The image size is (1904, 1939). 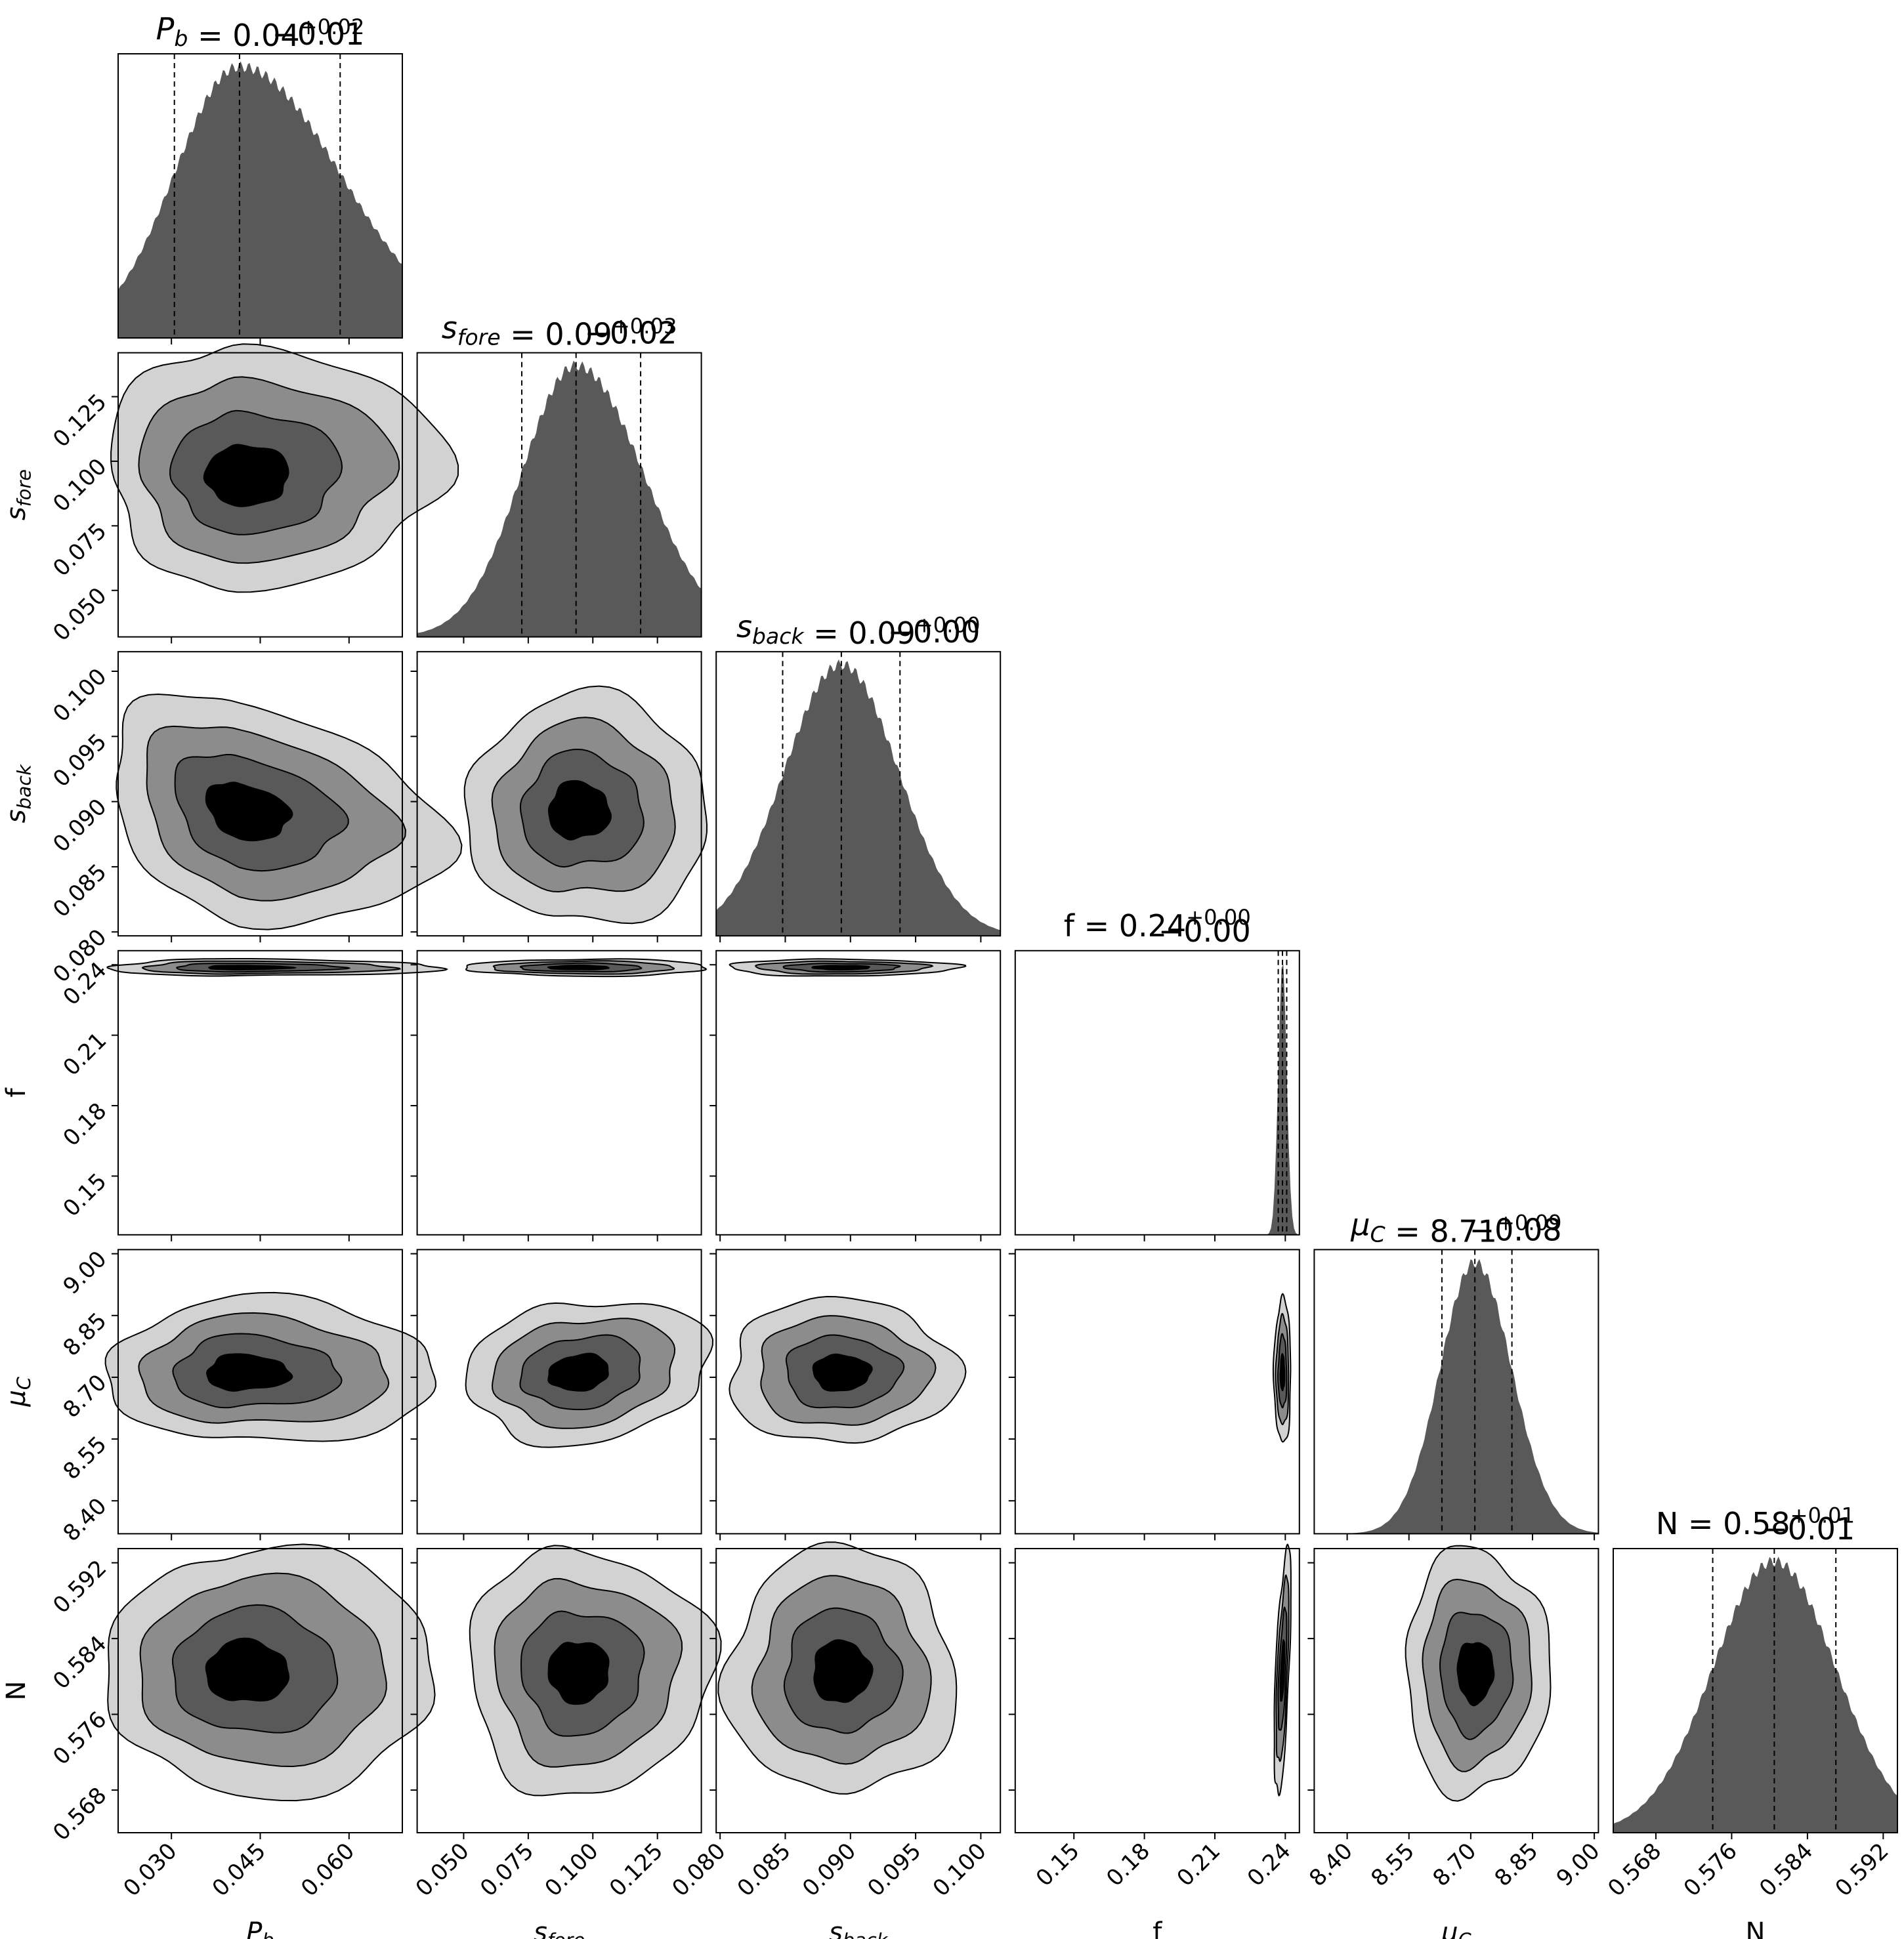 I want to click on lower-error: −0.01, so click(x=1808, y=1529).